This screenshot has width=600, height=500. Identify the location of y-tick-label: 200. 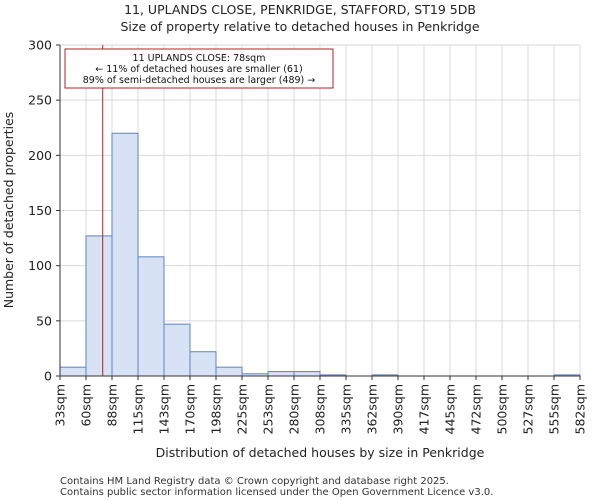
(40, 155).